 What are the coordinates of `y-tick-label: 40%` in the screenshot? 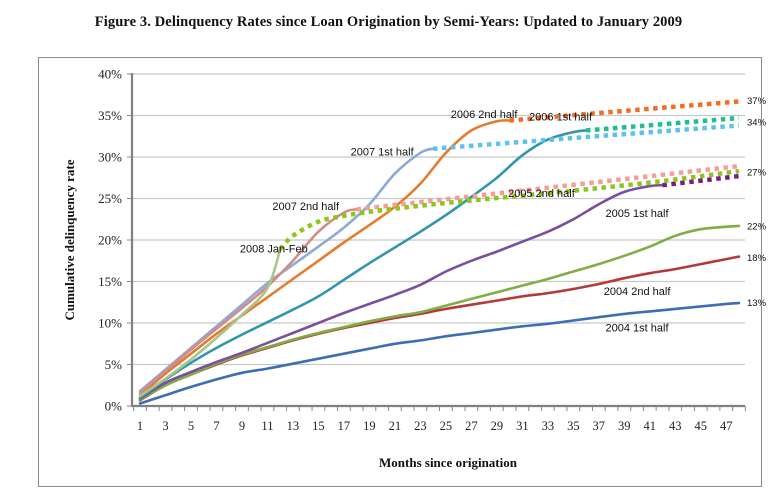 It's located at (110, 74).